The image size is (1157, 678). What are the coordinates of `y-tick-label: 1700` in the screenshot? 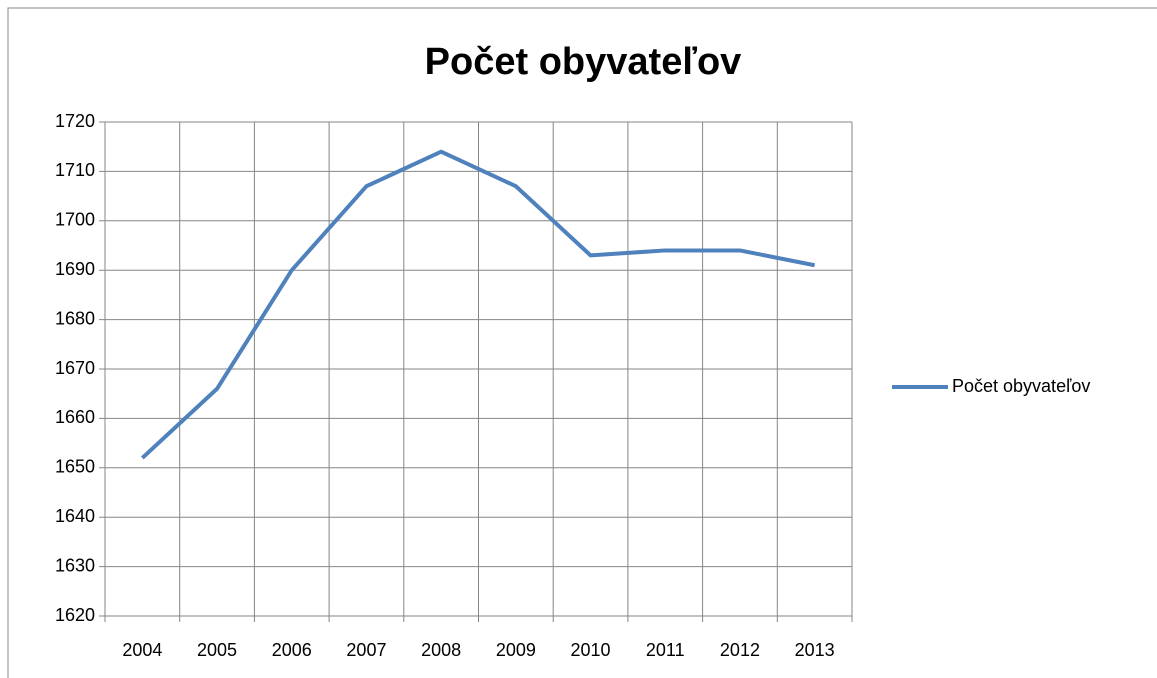 It's located at (75, 220).